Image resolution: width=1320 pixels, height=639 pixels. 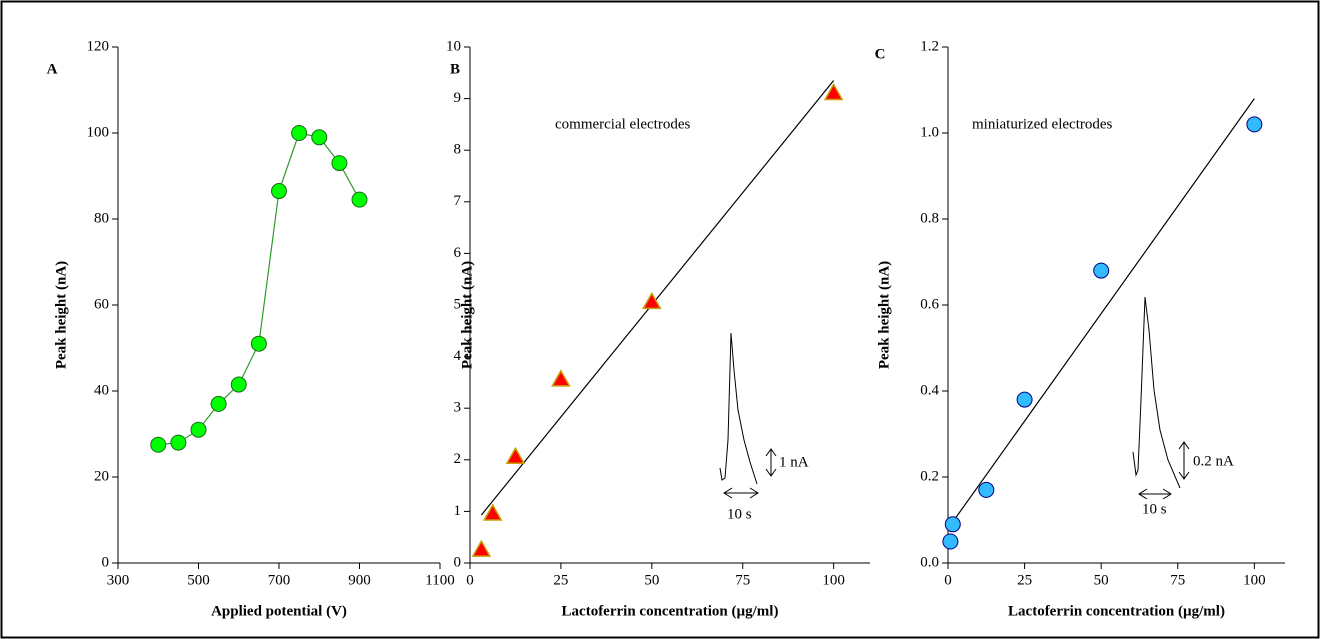 I want to click on y-tick-label: 0.2, so click(x=929, y=476).